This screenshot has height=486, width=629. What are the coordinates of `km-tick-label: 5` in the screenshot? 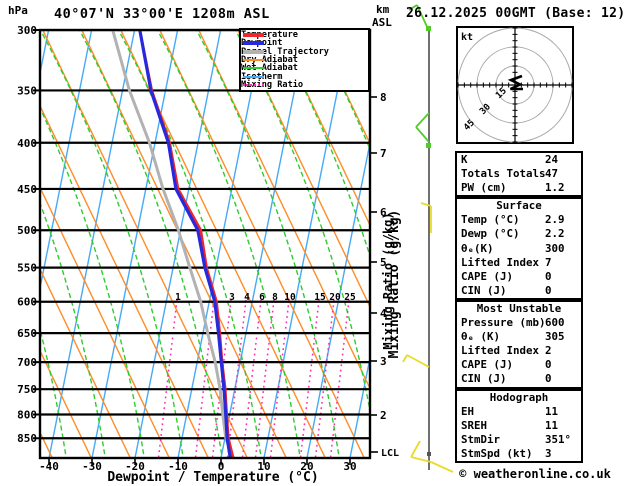 It's located at (383, 262).